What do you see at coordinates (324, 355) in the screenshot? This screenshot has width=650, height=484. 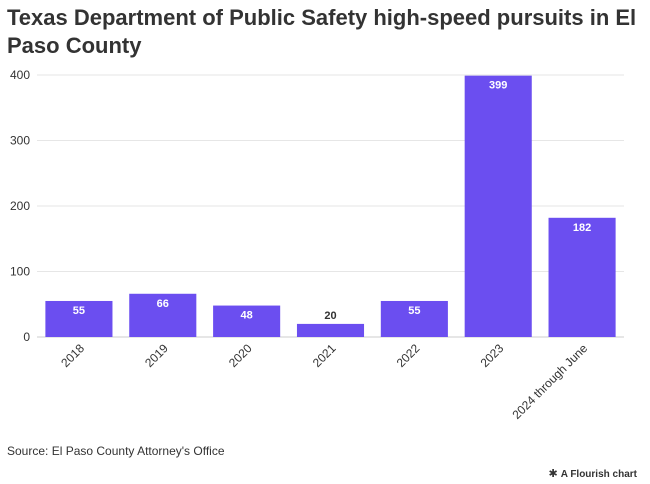 I see `x-tick-label: 2021` at bounding box center [324, 355].